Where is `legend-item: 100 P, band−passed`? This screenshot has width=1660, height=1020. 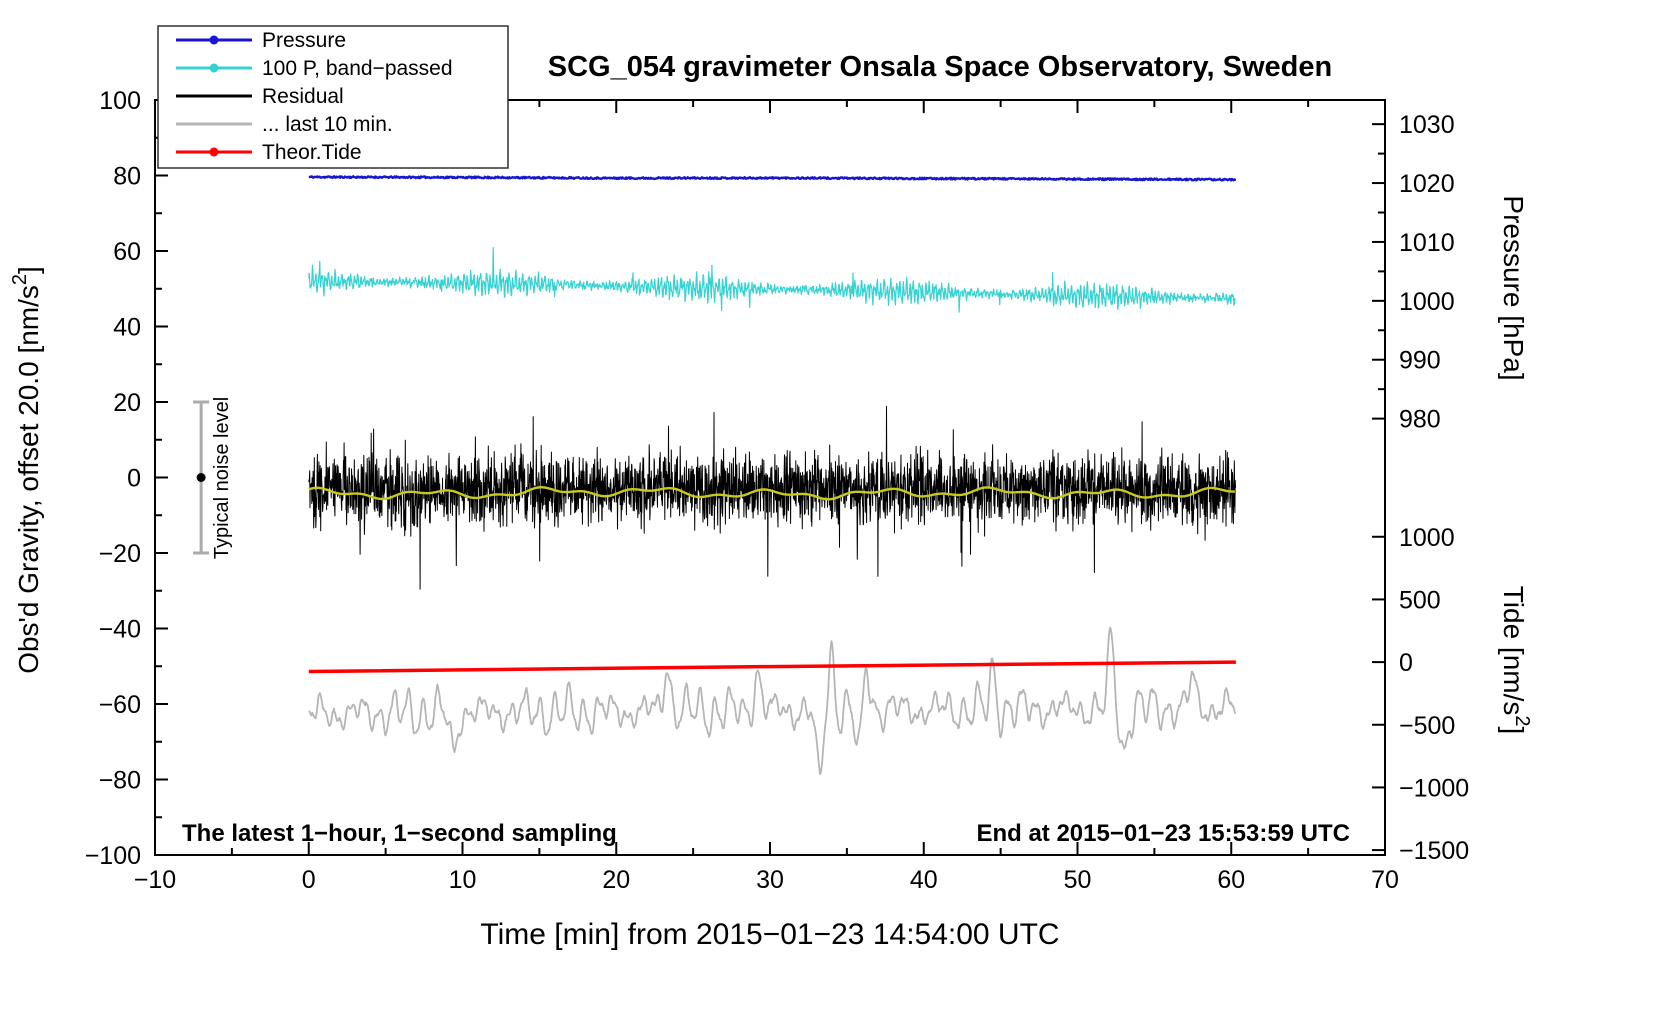
legend-item: 100 P, band−passed is located at coordinates (314, 68).